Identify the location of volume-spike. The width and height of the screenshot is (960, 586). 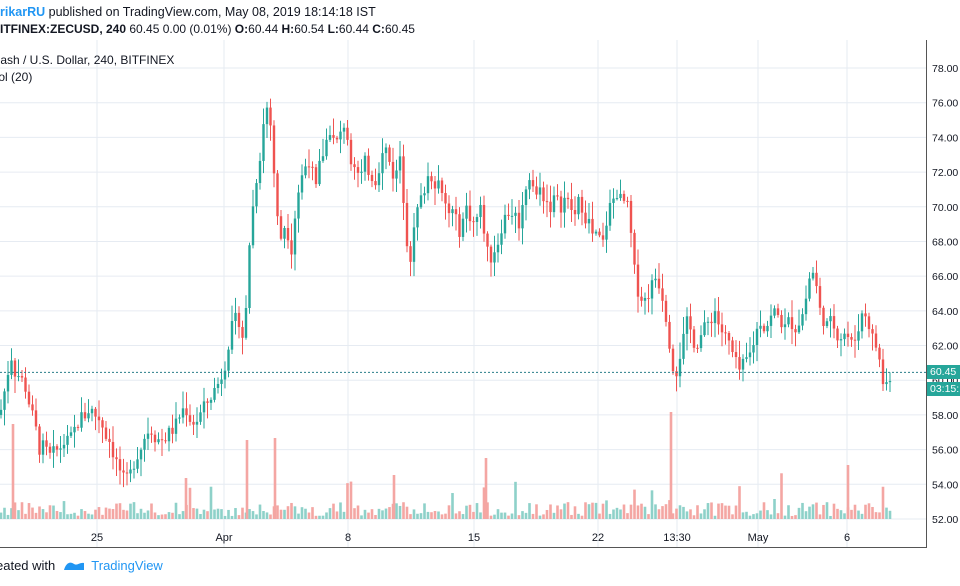
(247, 479).